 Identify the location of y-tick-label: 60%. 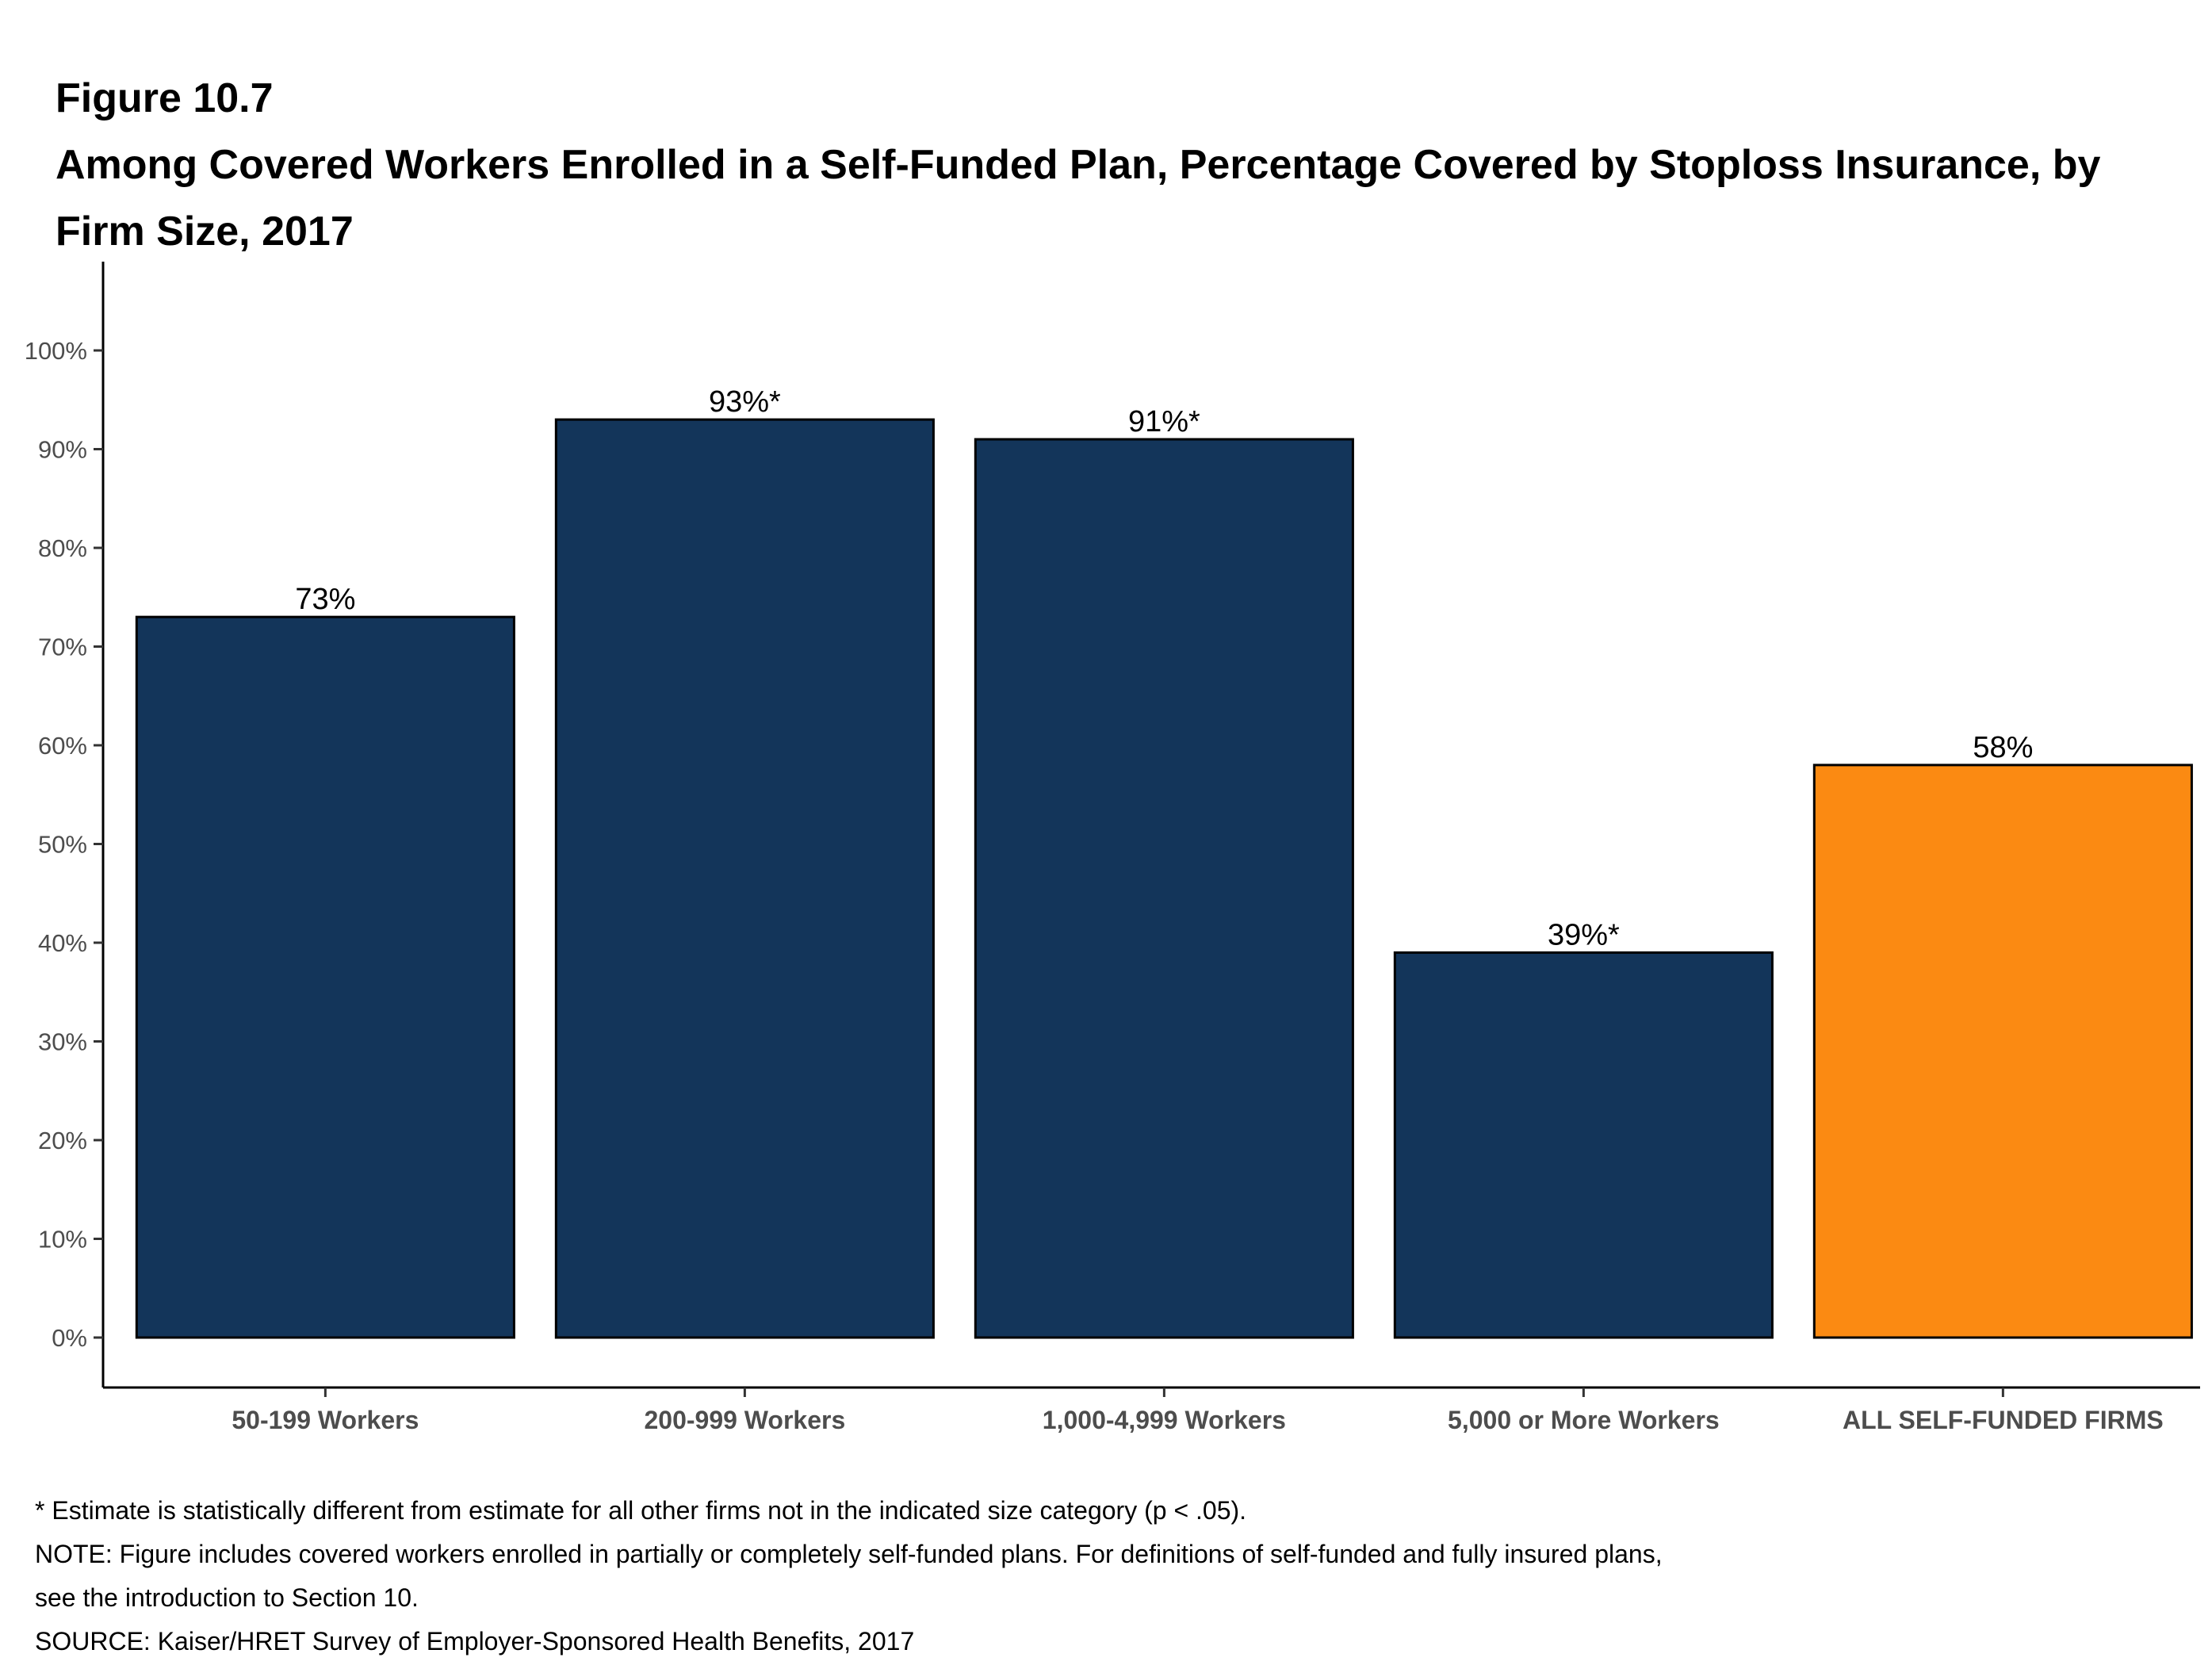
(63, 746).